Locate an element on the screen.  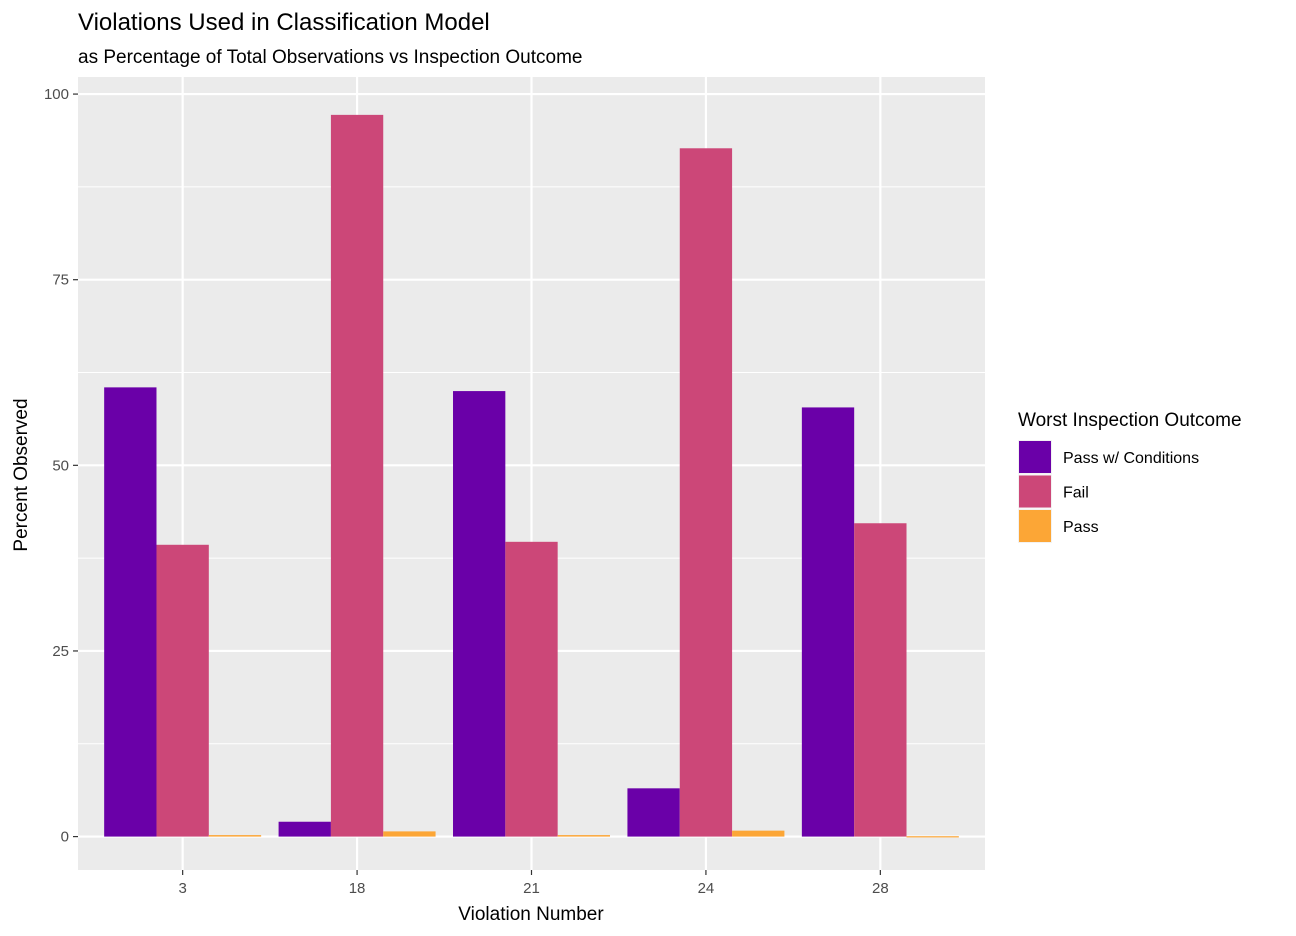
x-tick-label: 3 is located at coordinates (182, 888).